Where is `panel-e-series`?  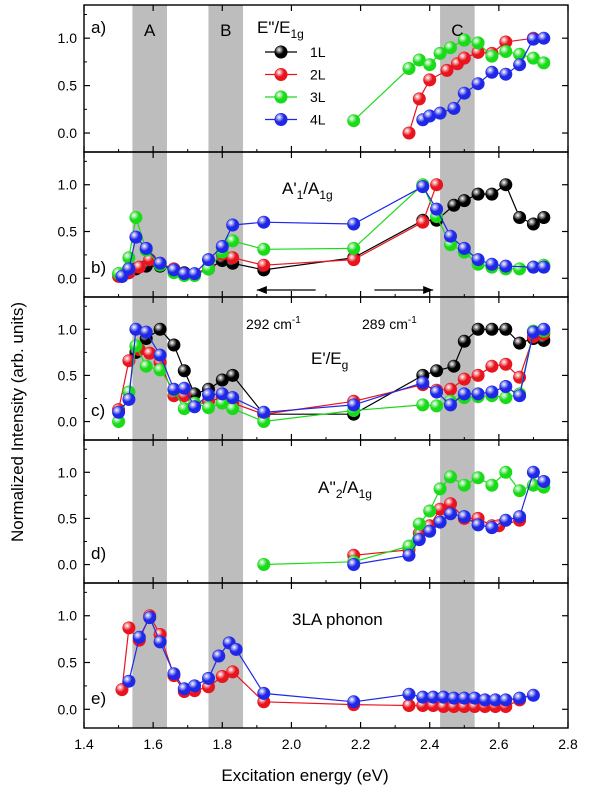
panel-e-series is located at coordinates (327, 661).